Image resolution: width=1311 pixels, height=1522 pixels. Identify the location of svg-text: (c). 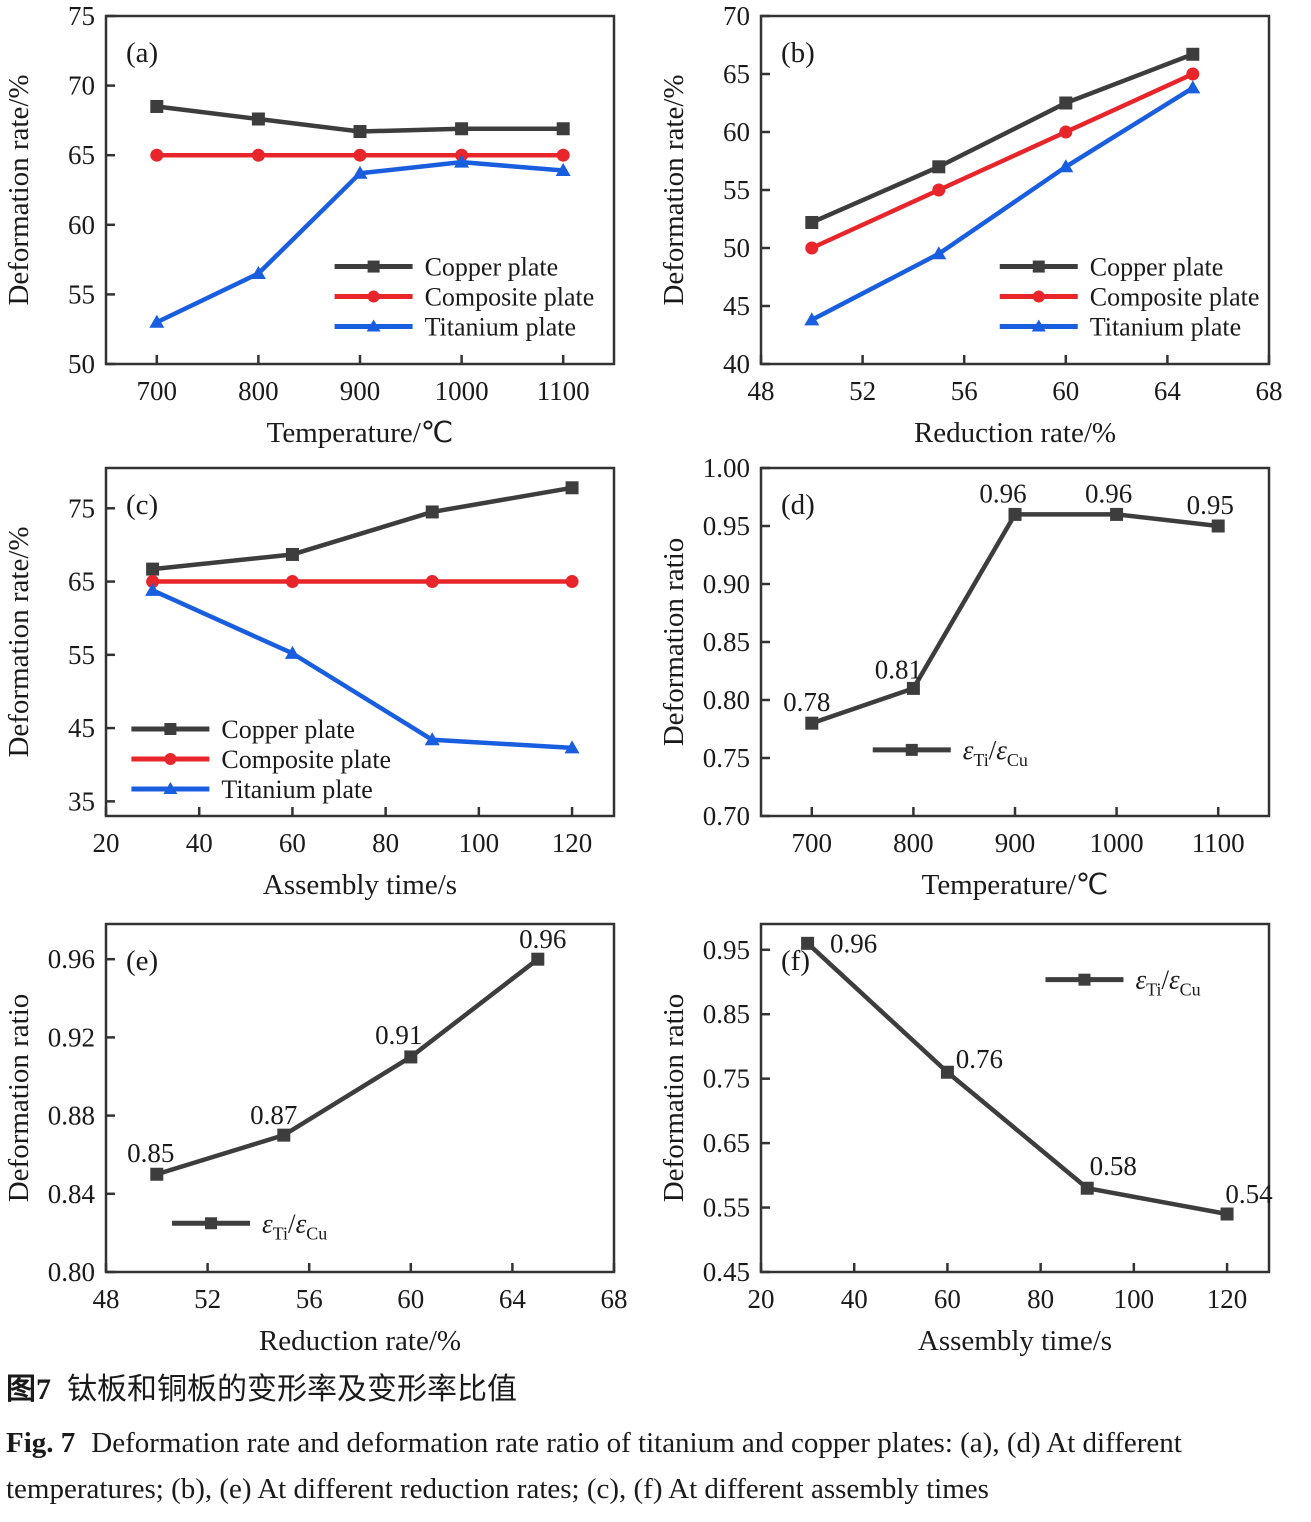
(142, 505).